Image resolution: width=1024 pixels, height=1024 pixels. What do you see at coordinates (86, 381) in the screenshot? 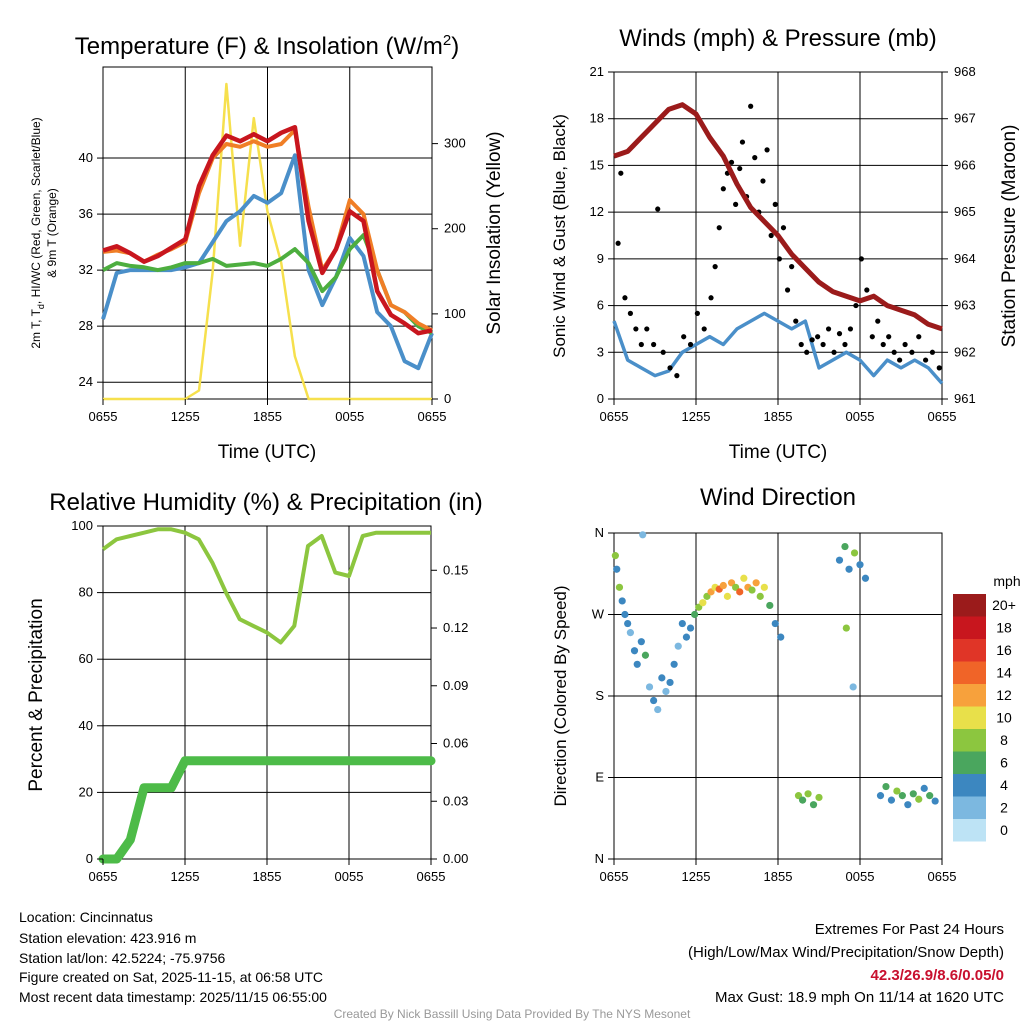
I see `y-tick-label: 24` at bounding box center [86, 381].